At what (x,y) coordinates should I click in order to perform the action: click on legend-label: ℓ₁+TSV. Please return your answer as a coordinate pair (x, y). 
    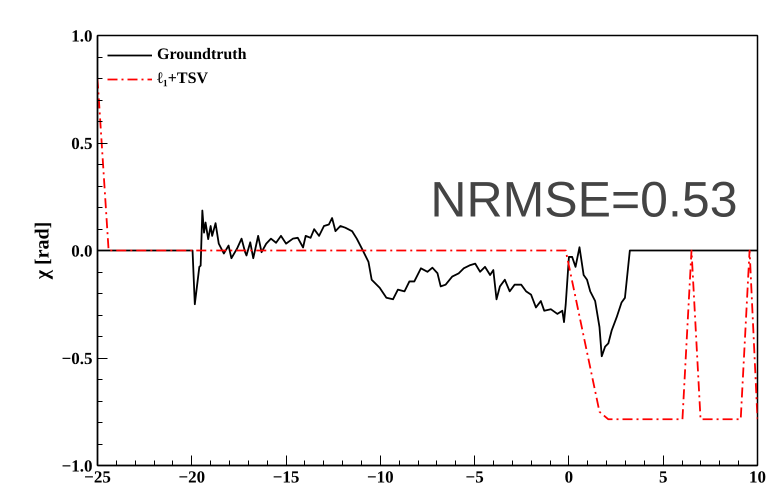
    Looking at the image, I should click on (182, 79).